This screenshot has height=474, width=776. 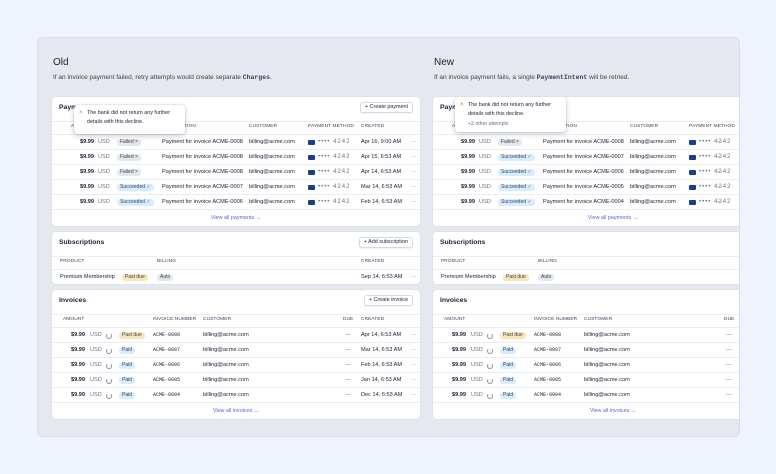 What do you see at coordinates (381, 334) in the screenshot?
I see `created: Apr 14, 6:53 AM` at bounding box center [381, 334].